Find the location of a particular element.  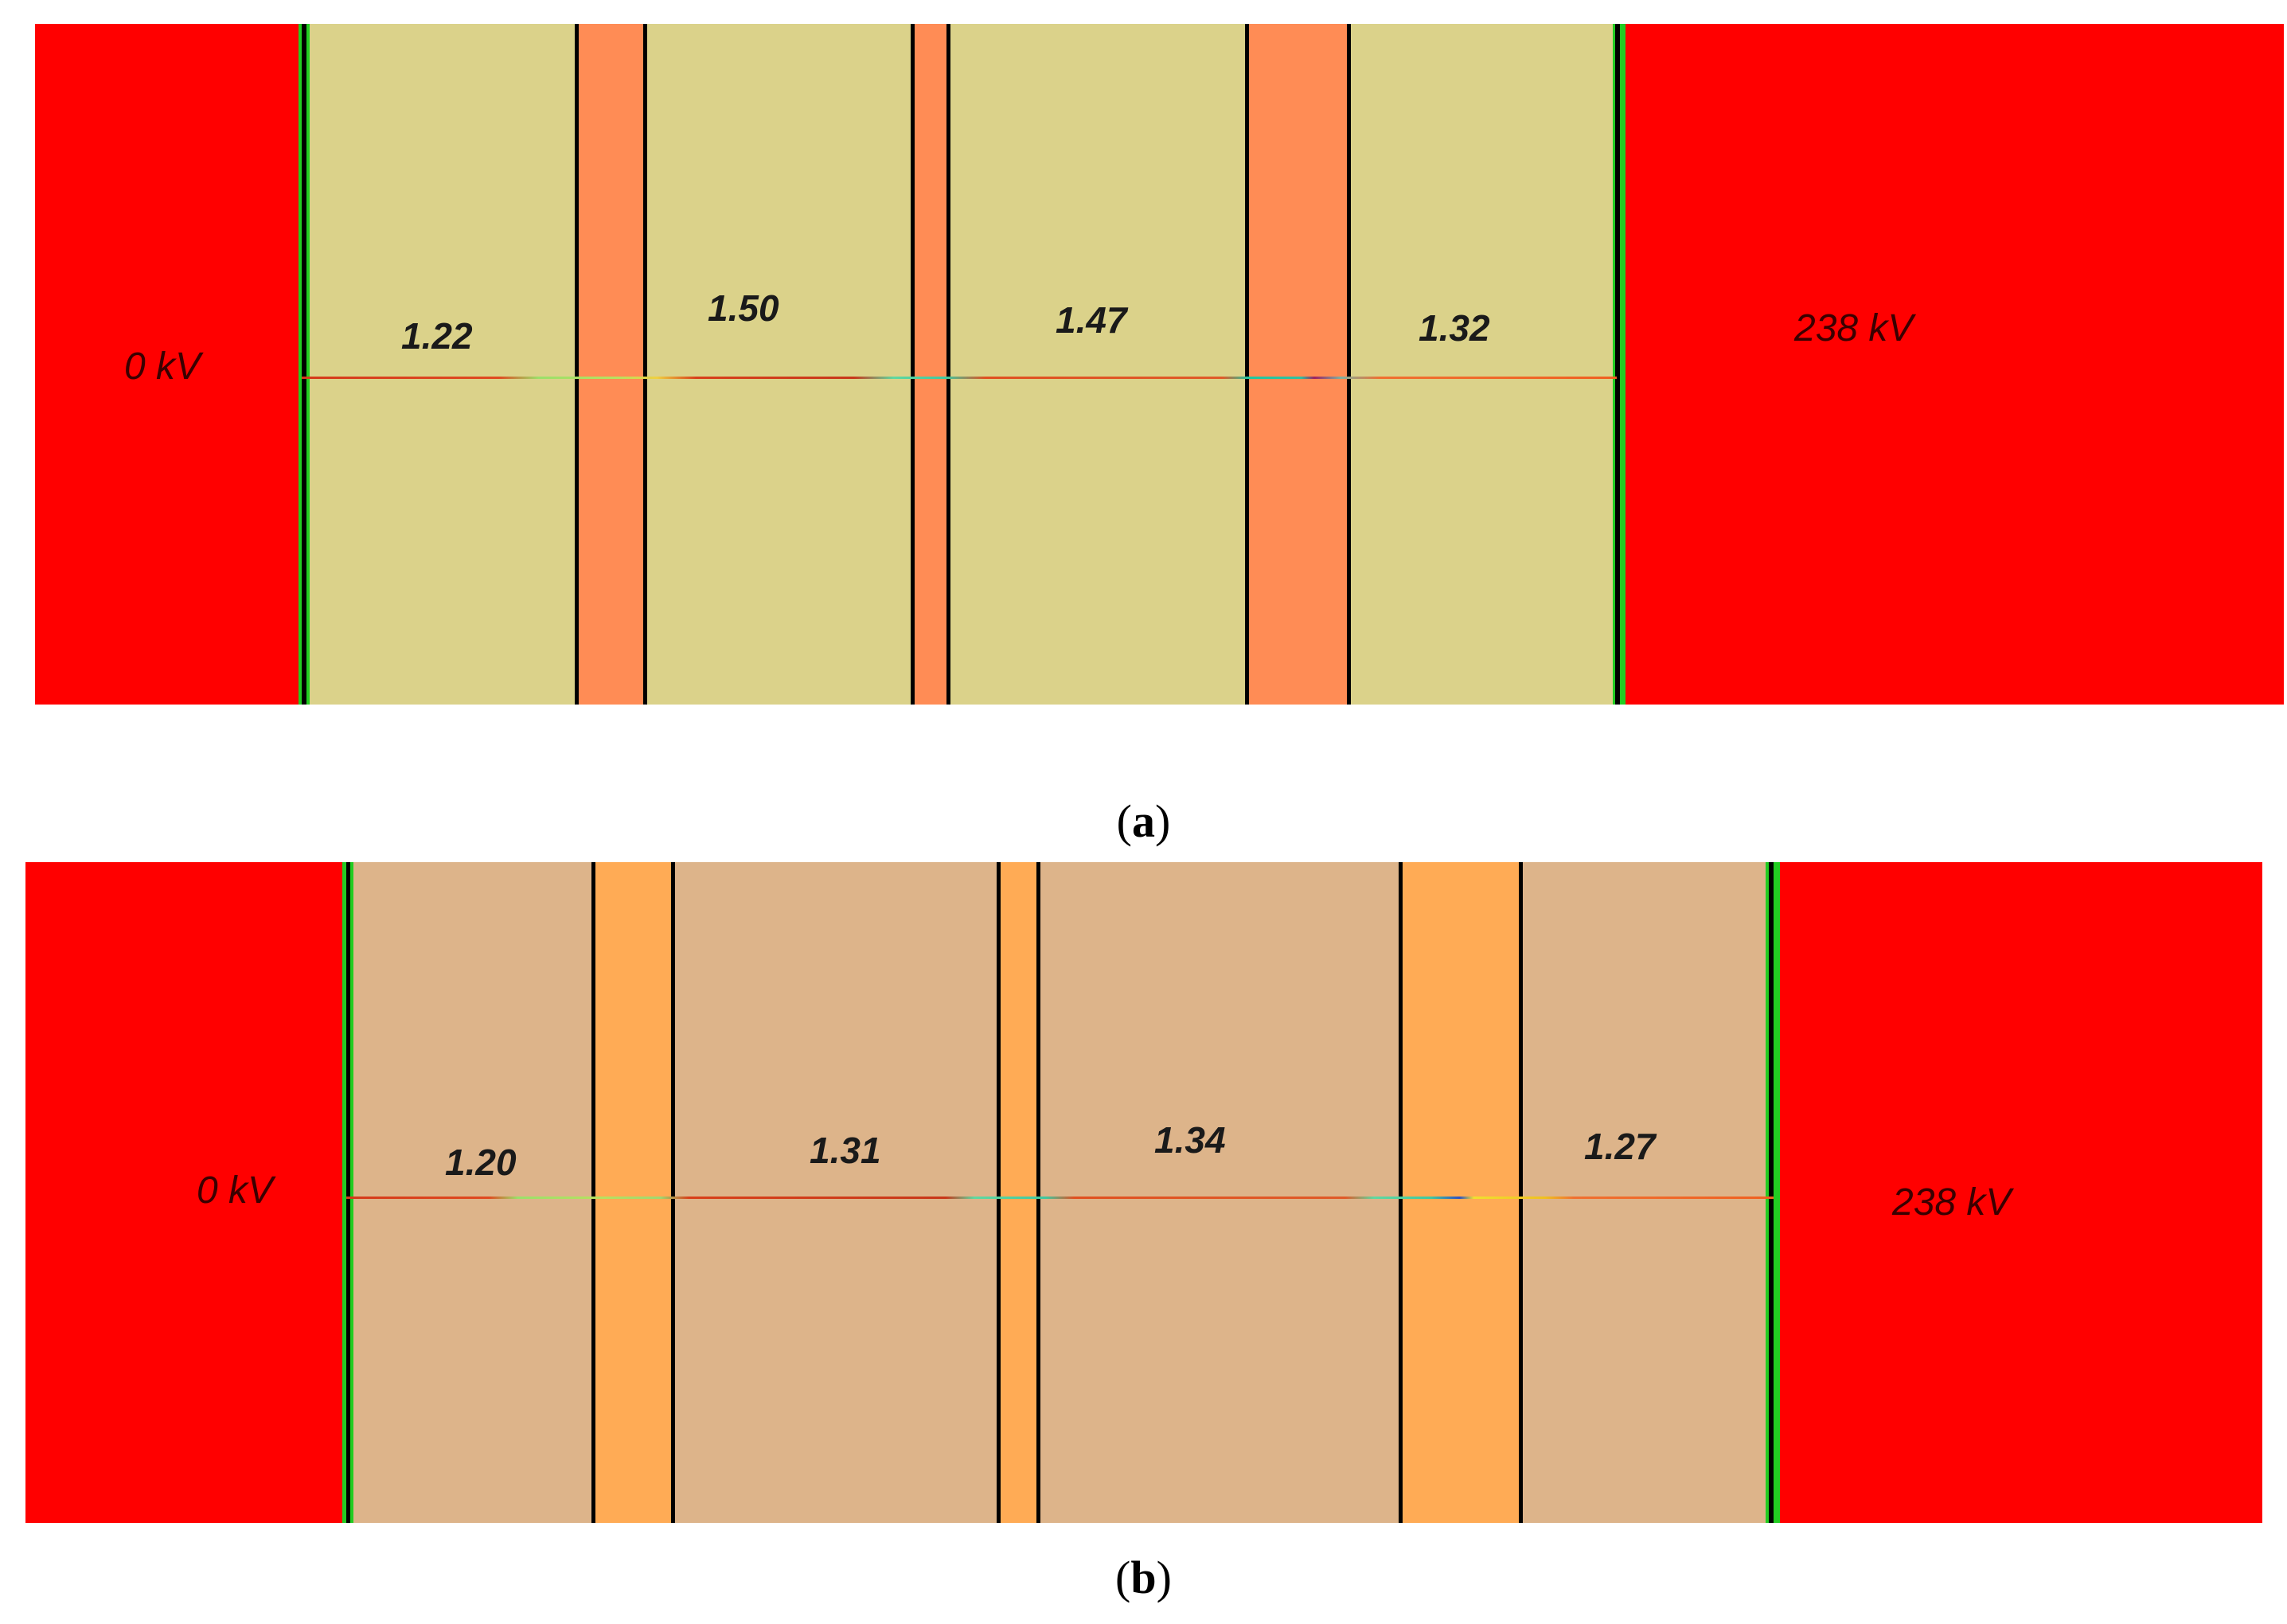

region-value-label: 1.34 is located at coordinates (1190, 1140).